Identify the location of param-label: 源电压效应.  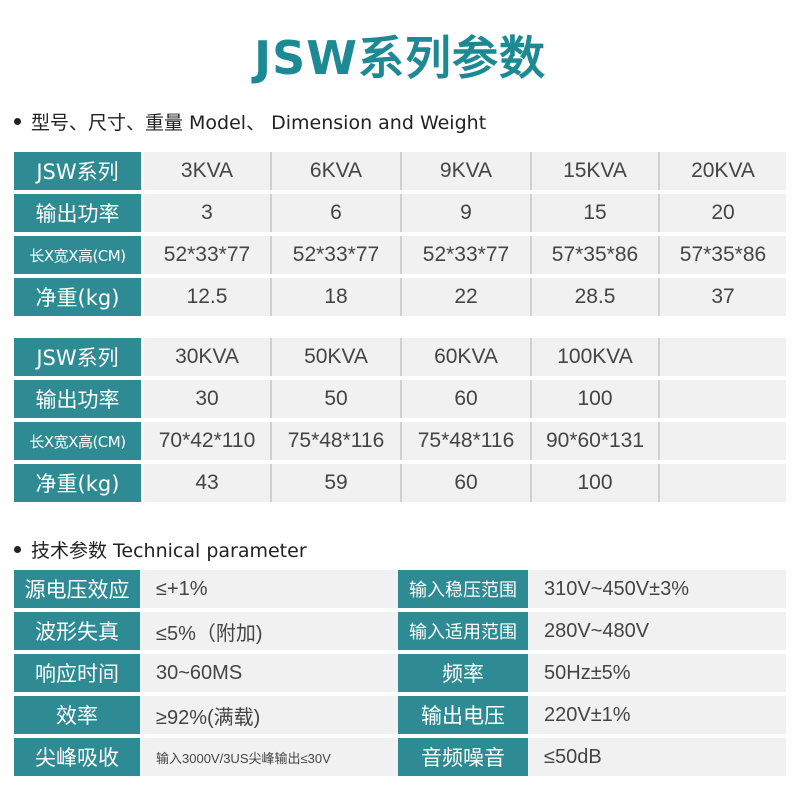
(77, 589).